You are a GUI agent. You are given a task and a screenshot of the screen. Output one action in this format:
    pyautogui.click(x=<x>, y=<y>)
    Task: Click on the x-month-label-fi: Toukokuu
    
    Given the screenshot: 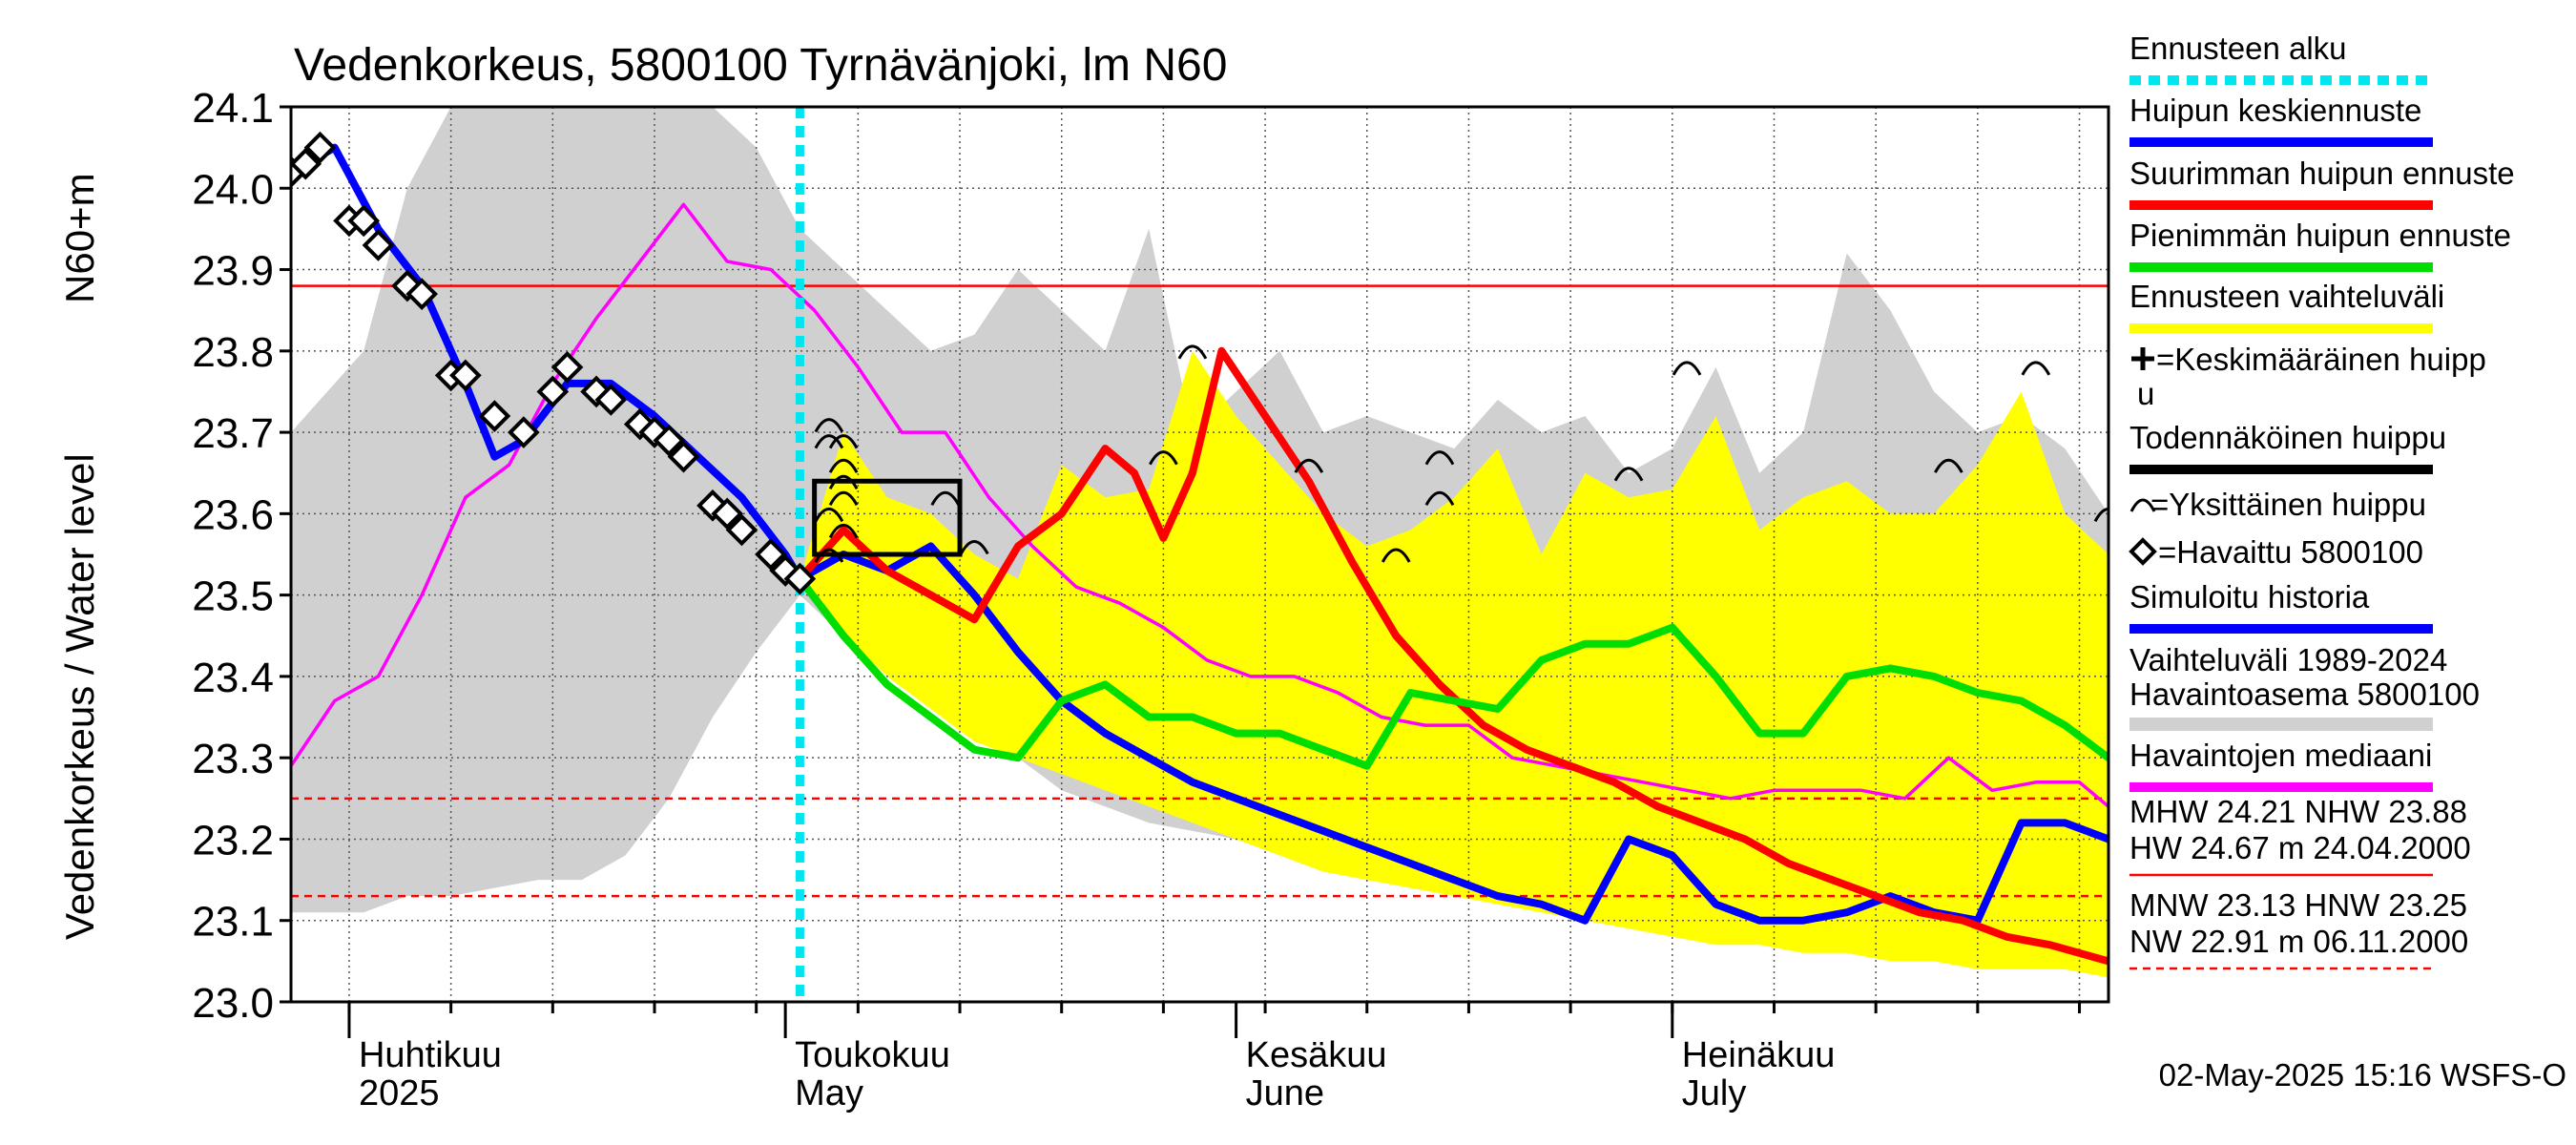 What is the action you would take?
    pyautogui.click(x=872, y=1055)
    